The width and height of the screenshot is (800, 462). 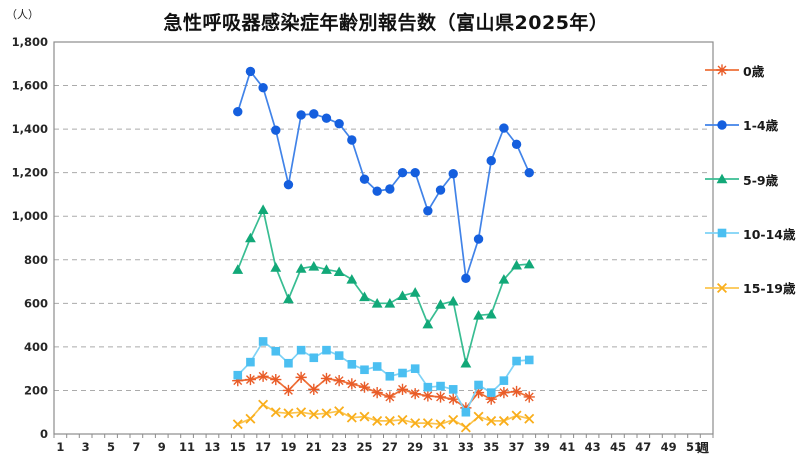 I want to click on y-axis-tick-label: 400, so click(x=36, y=347).